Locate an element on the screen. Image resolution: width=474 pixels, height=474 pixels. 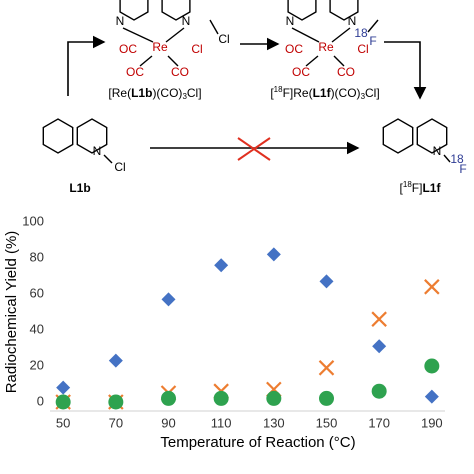
y-tick-label: 60 is located at coordinates (37, 292).